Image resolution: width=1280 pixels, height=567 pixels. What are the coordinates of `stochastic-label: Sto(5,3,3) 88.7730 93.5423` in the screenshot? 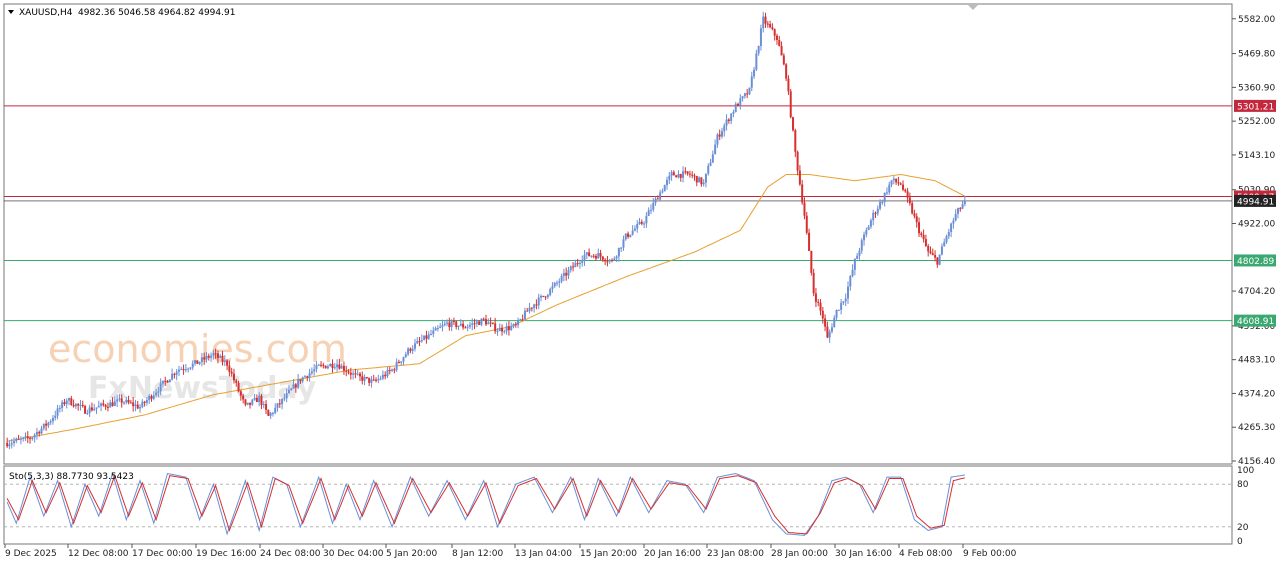 It's located at (71, 477).